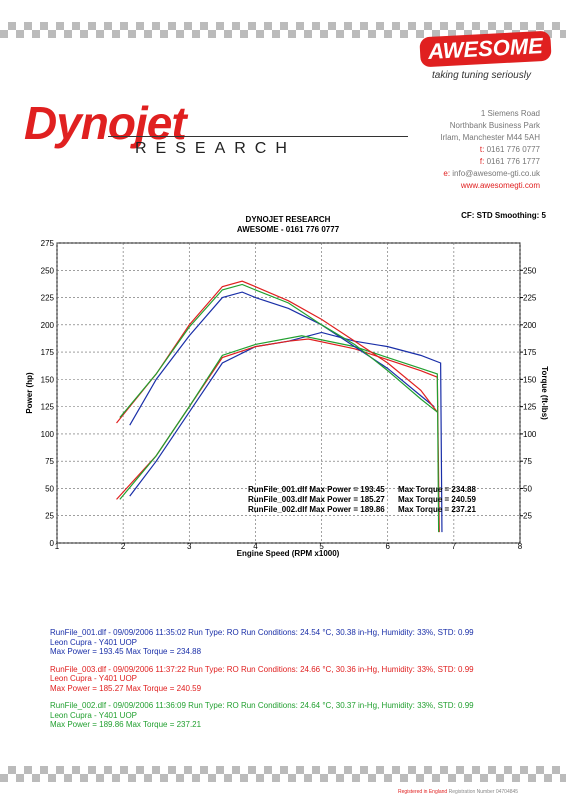  What do you see at coordinates (437, 509) in the screenshot?
I see `annotation-torque: Max Torque = 237.21` at bounding box center [437, 509].